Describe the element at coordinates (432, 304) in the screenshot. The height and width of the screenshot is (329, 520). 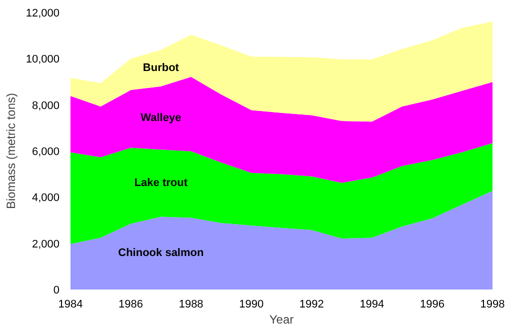
I see `x-tick-label: 1996` at that location.